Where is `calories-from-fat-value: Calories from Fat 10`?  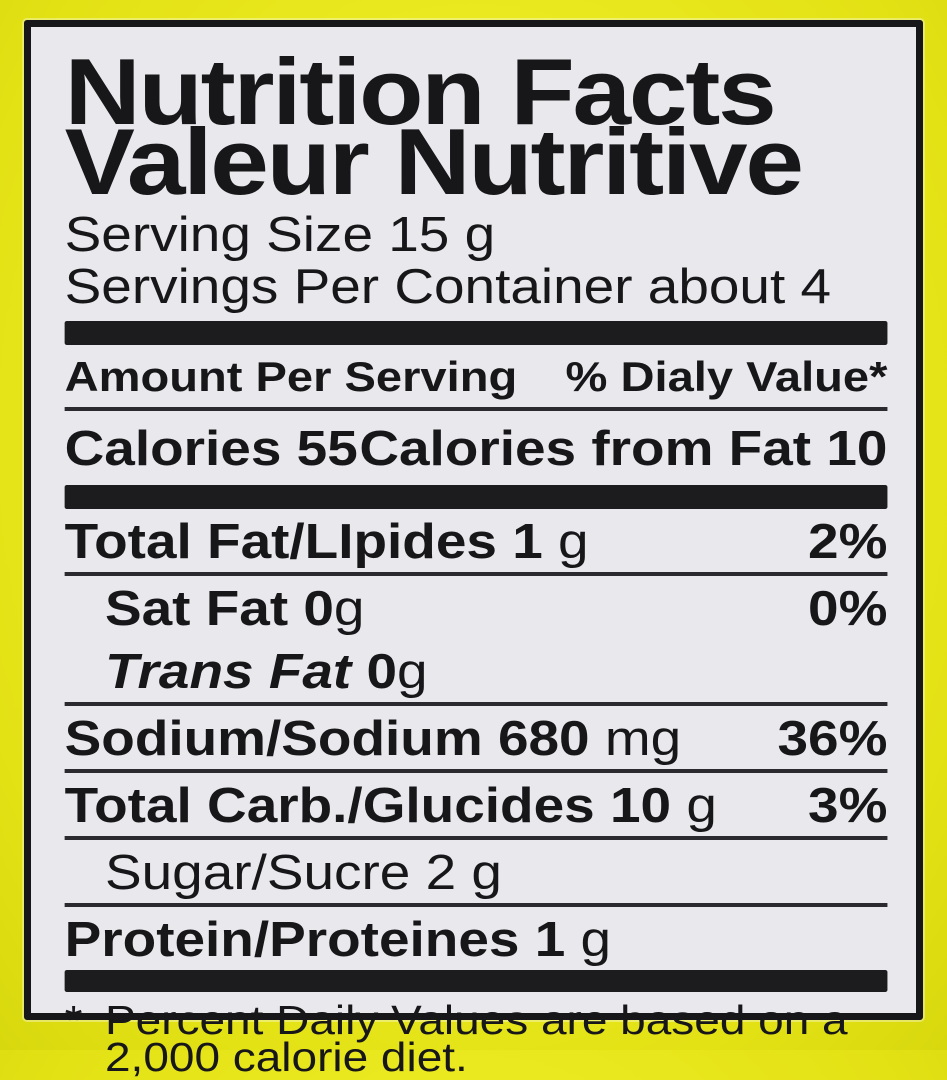
calories-from-fat-value: Calories from Fat 10 is located at coordinates (623, 449).